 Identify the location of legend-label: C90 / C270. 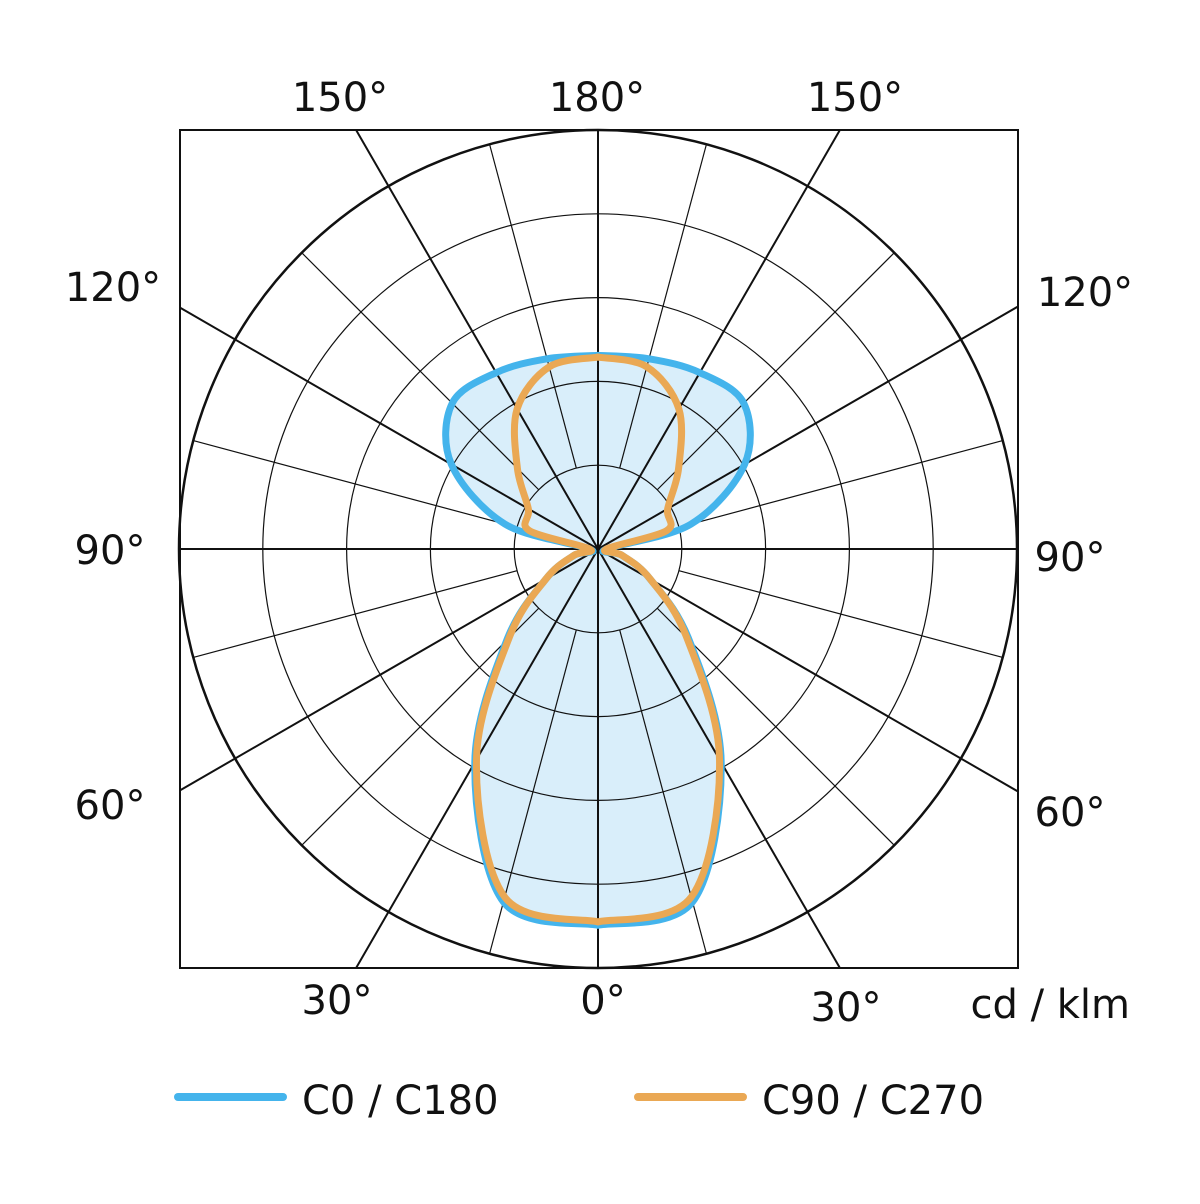
(873, 1101).